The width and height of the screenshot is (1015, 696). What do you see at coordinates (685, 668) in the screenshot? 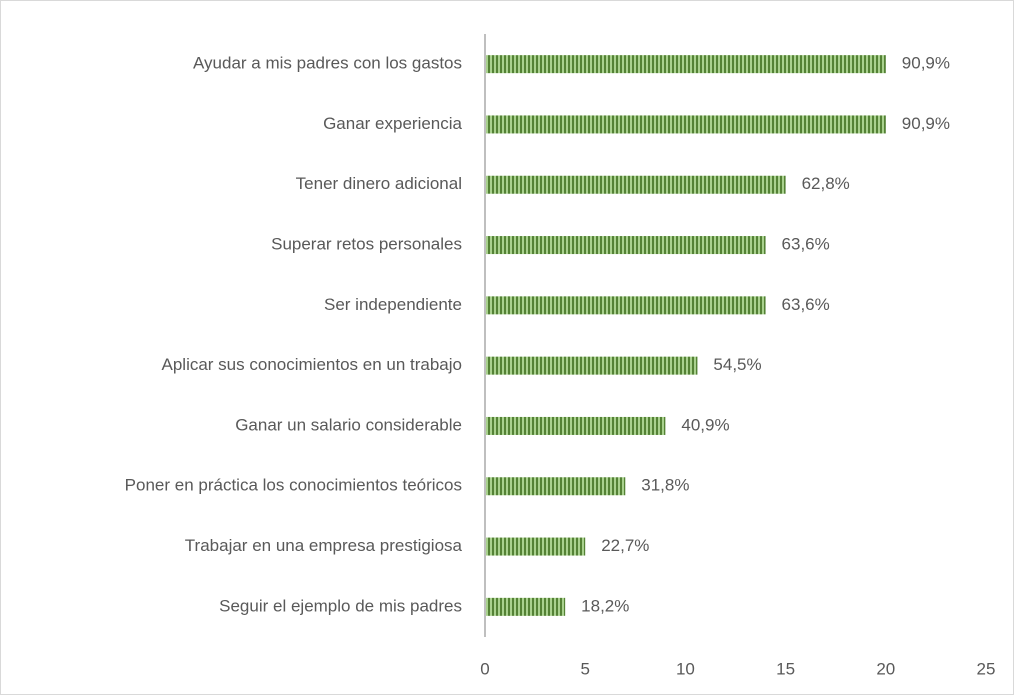
I see `x-tick-label: 10` at bounding box center [685, 668].